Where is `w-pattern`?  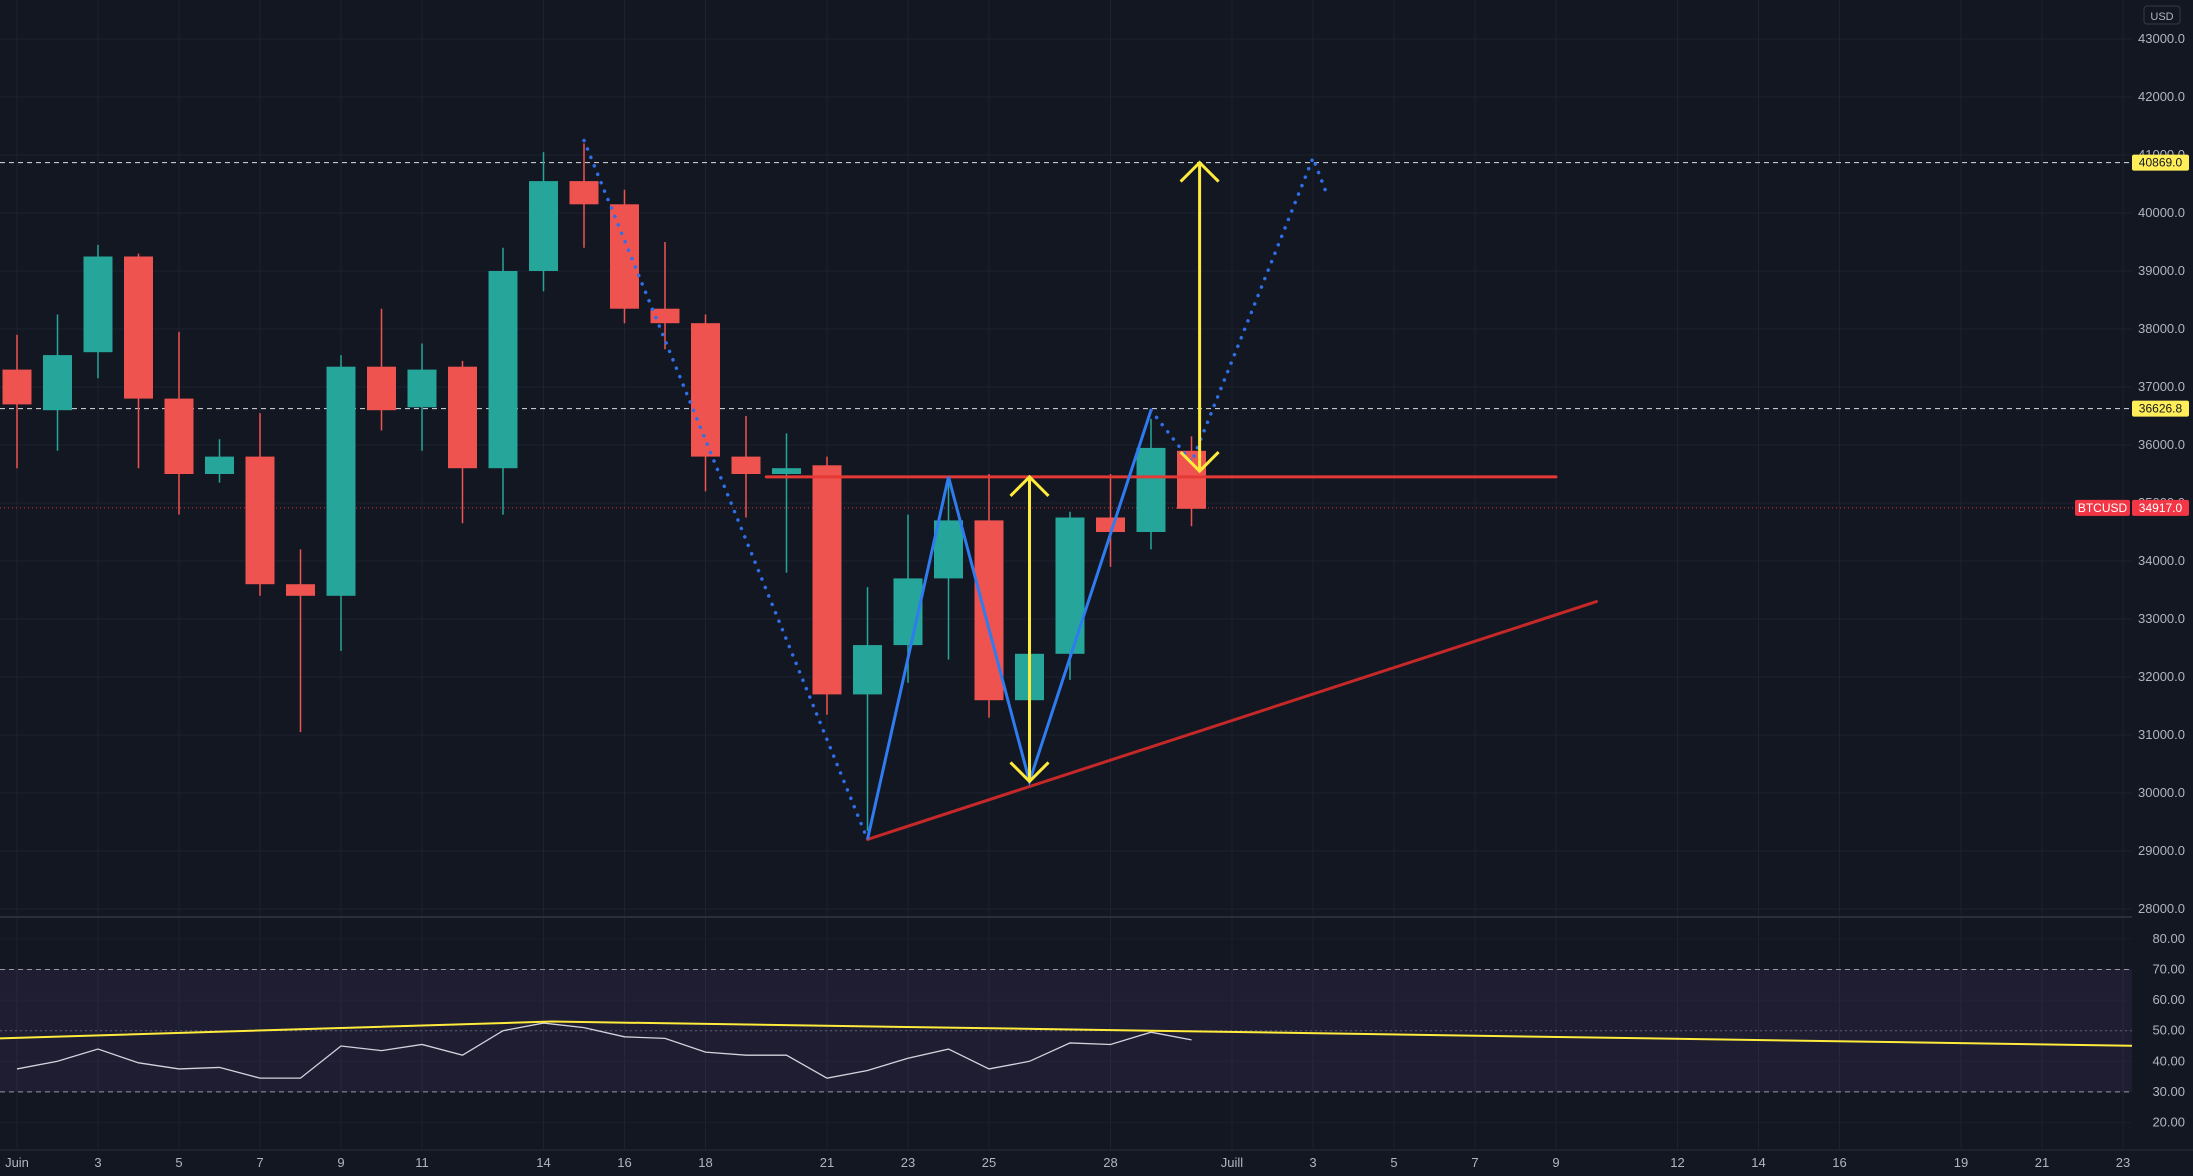 w-pattern is located at coordinates (1009, 624).